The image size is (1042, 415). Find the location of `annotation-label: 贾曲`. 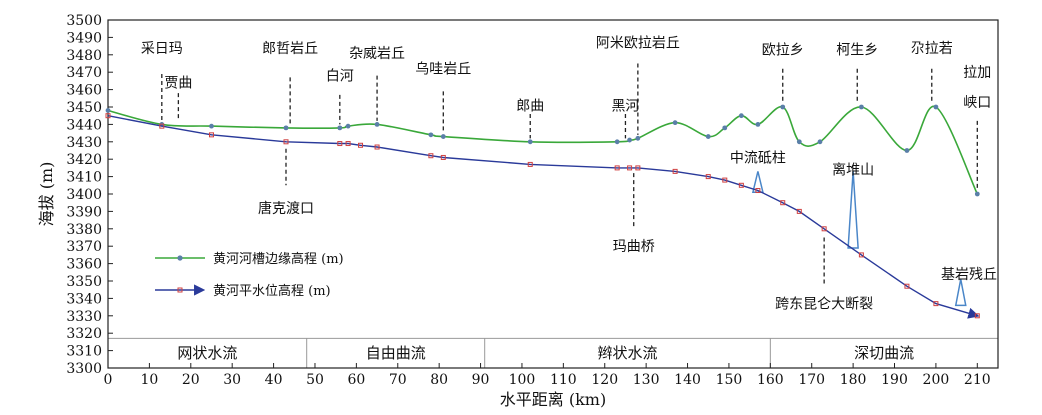

annotation-label: 贾曲 is located at coordinates (178, 84).